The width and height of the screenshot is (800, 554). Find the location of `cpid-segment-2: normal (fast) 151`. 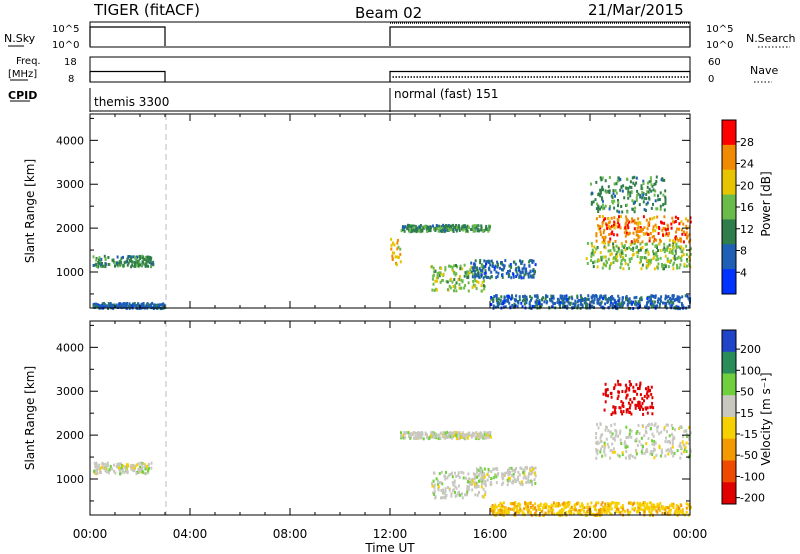

cpid-segment-2: normal (fast) 151 is located at coordinates (446, 94).